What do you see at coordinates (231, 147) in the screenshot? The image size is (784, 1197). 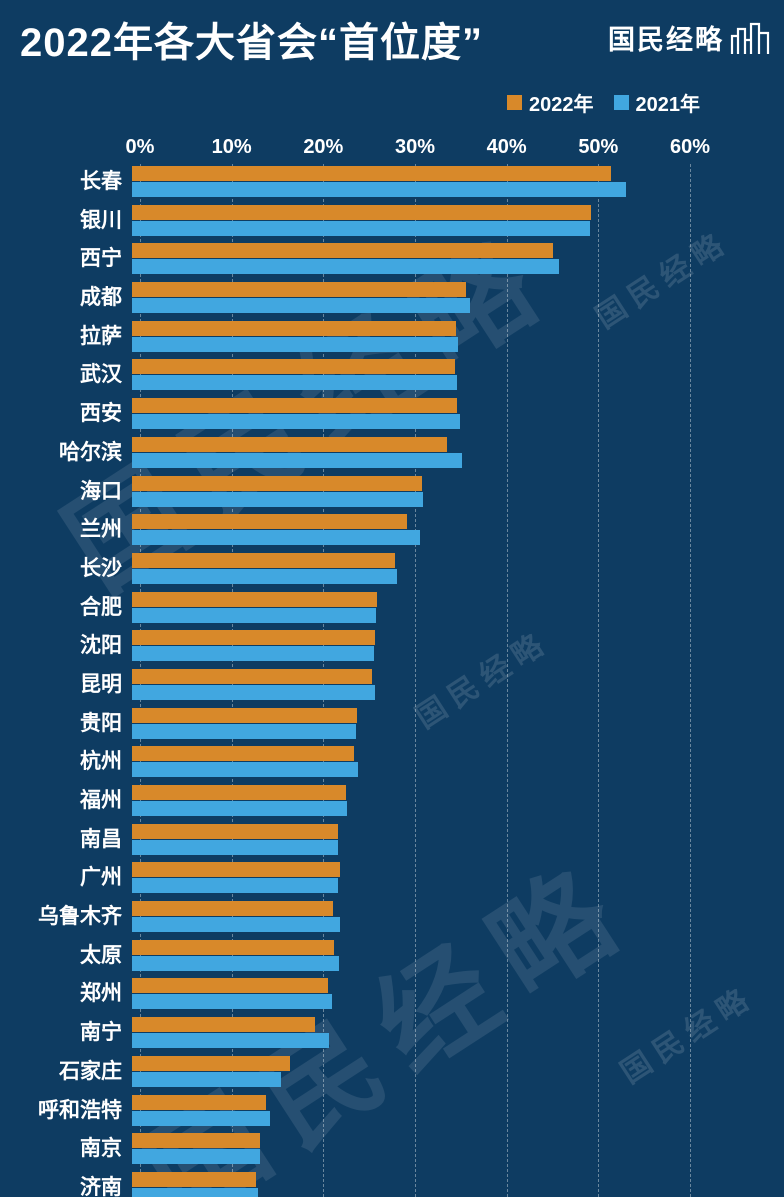 I see `x-tick-label: 10%` at bounding box center [231, 147].